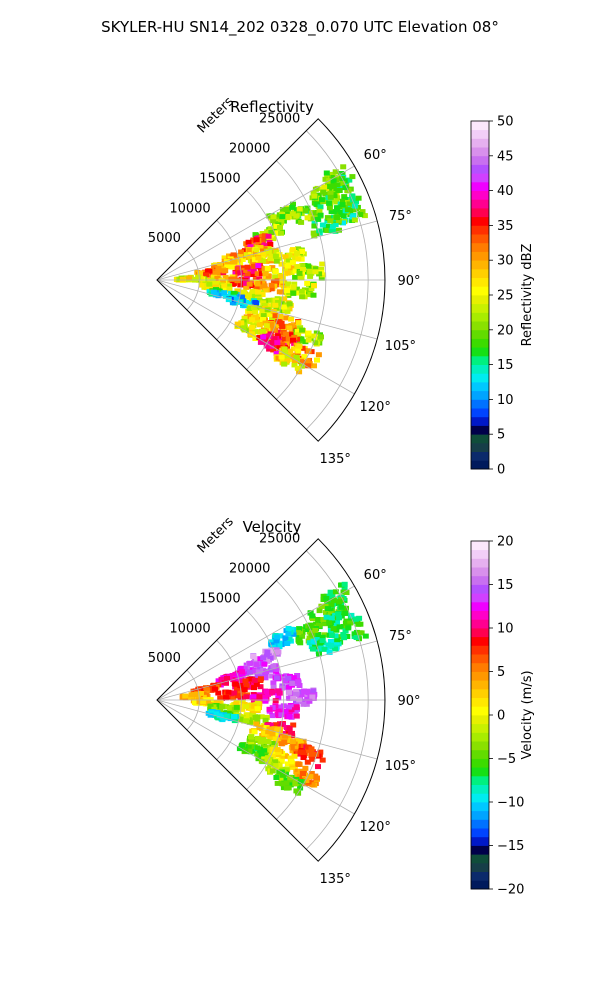 This screenshot has width=600, height=1000. What do you see at coordinates (255, 223) in the screenshot?
I see `grid-spoke` at bounding box center [255, 223].